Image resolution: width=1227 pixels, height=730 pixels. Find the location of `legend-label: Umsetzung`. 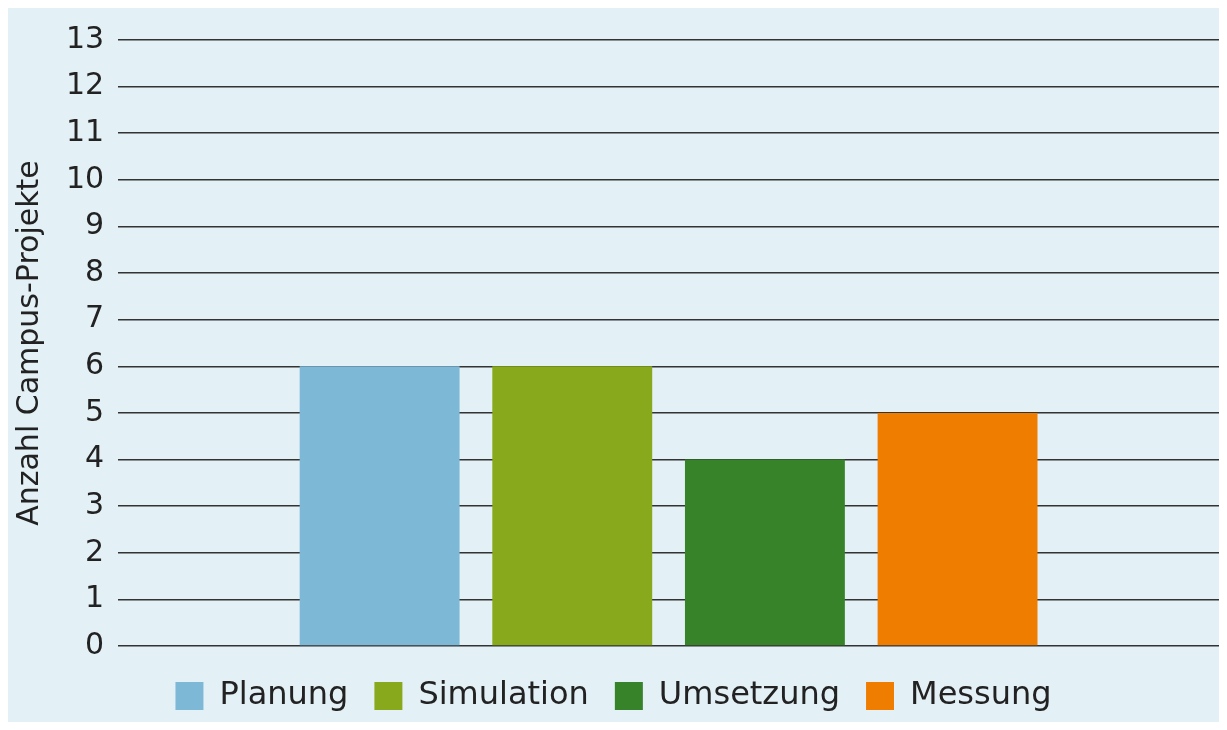

legend-label: Umsetzung is located at coordinates (749, 693).